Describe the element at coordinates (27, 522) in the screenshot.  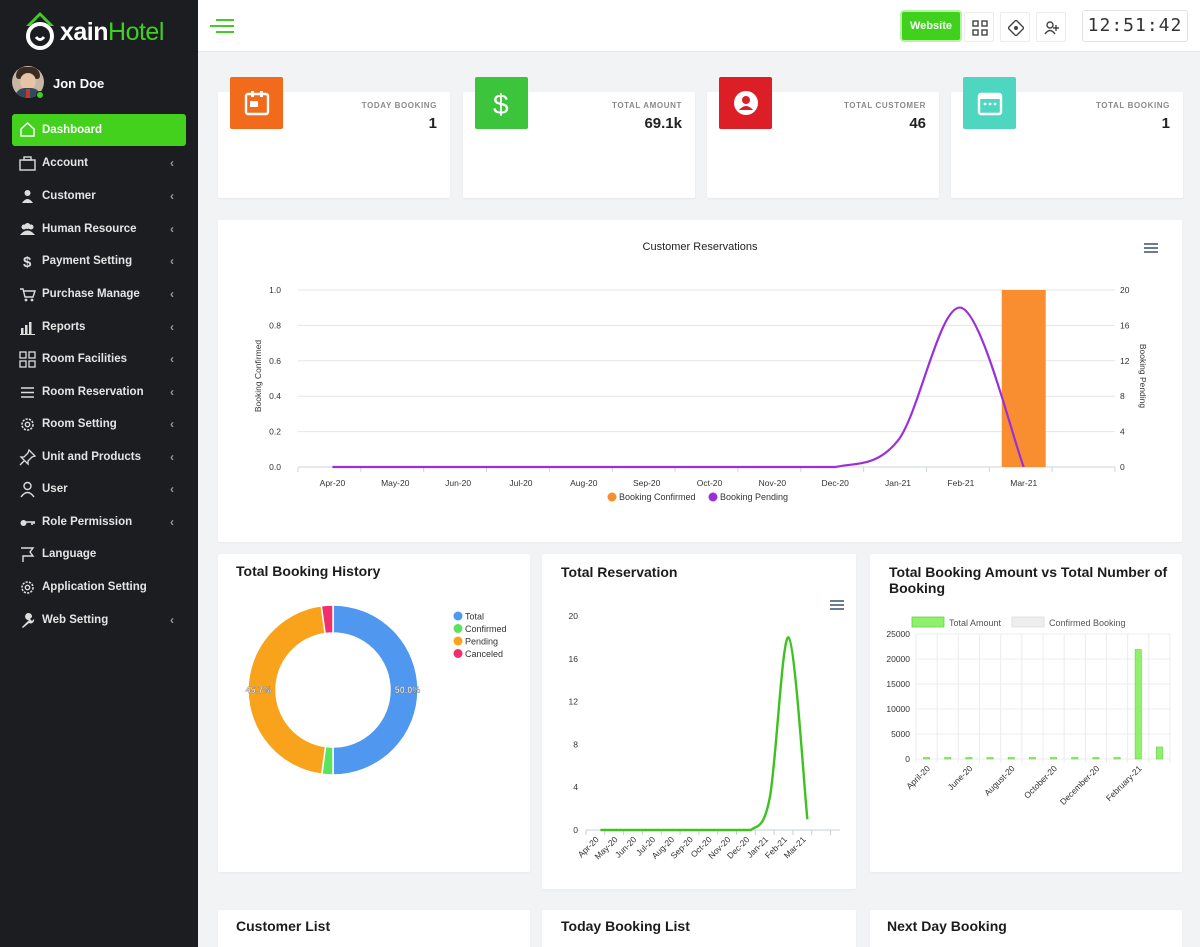
I see `key-icon` at that location.